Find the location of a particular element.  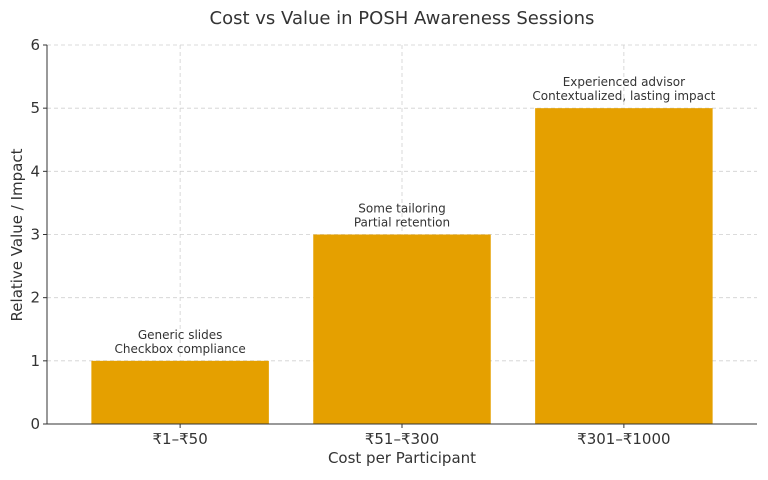

x-tick-label: ₹301–₹1000 is located at coordinates (623, 439).